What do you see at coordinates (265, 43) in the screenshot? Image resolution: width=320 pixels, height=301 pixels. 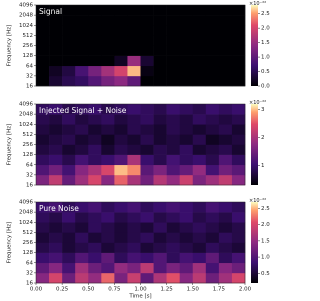 I see `colorbar-tick-label: 1.5` at bounding box center [265, 43].